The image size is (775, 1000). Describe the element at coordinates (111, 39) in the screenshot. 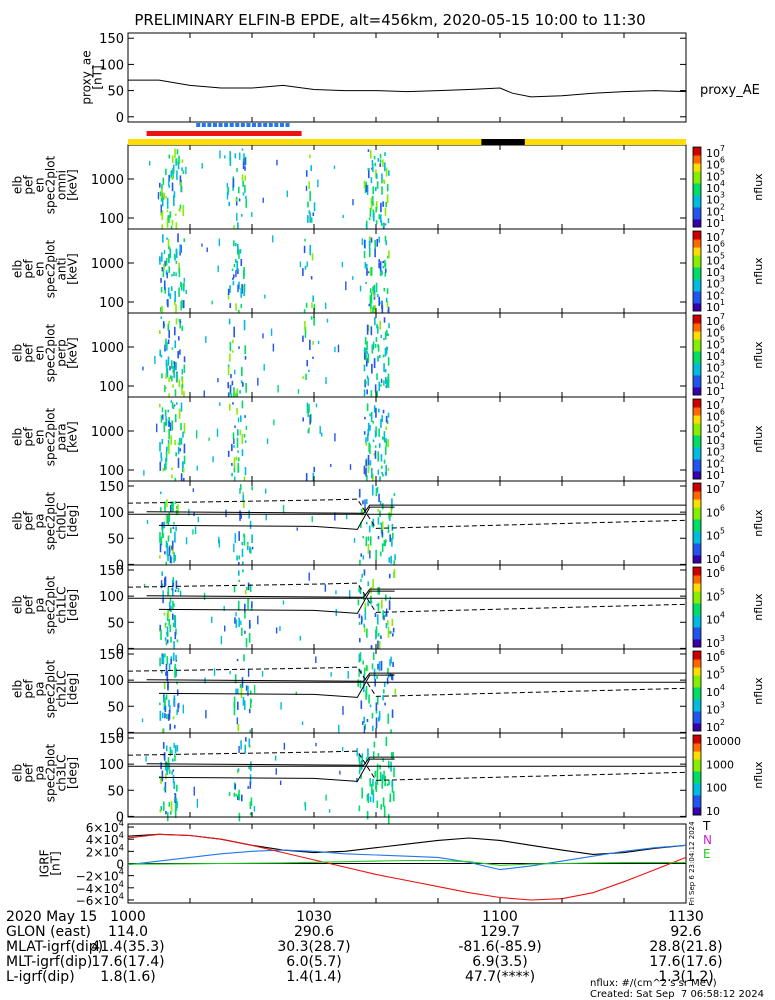

I see `y-tick-label: 150` at that location.